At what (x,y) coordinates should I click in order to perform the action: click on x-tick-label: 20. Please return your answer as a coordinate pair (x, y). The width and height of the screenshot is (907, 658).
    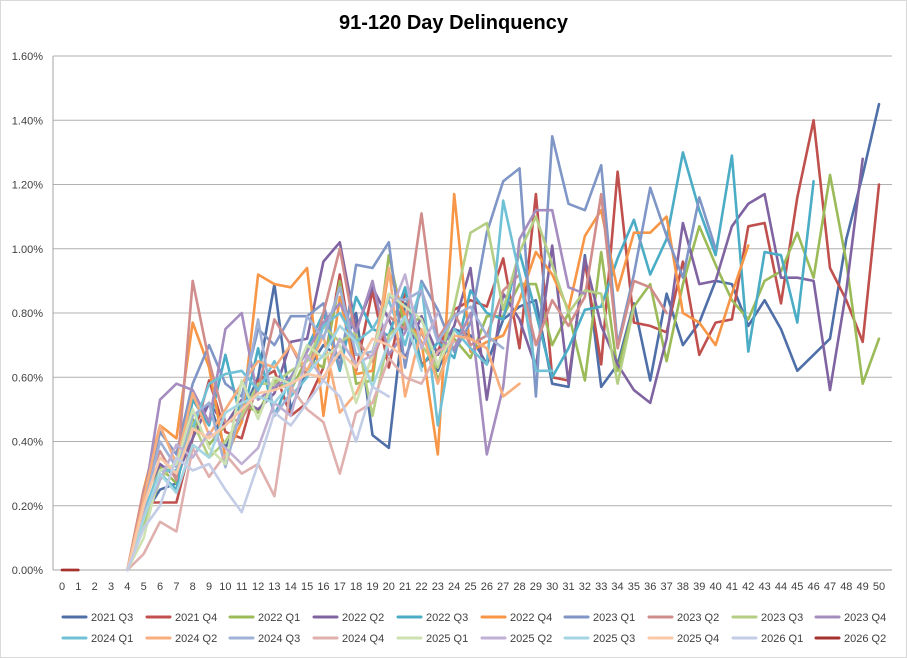
    Looking at the image, I should click on (389, 587).